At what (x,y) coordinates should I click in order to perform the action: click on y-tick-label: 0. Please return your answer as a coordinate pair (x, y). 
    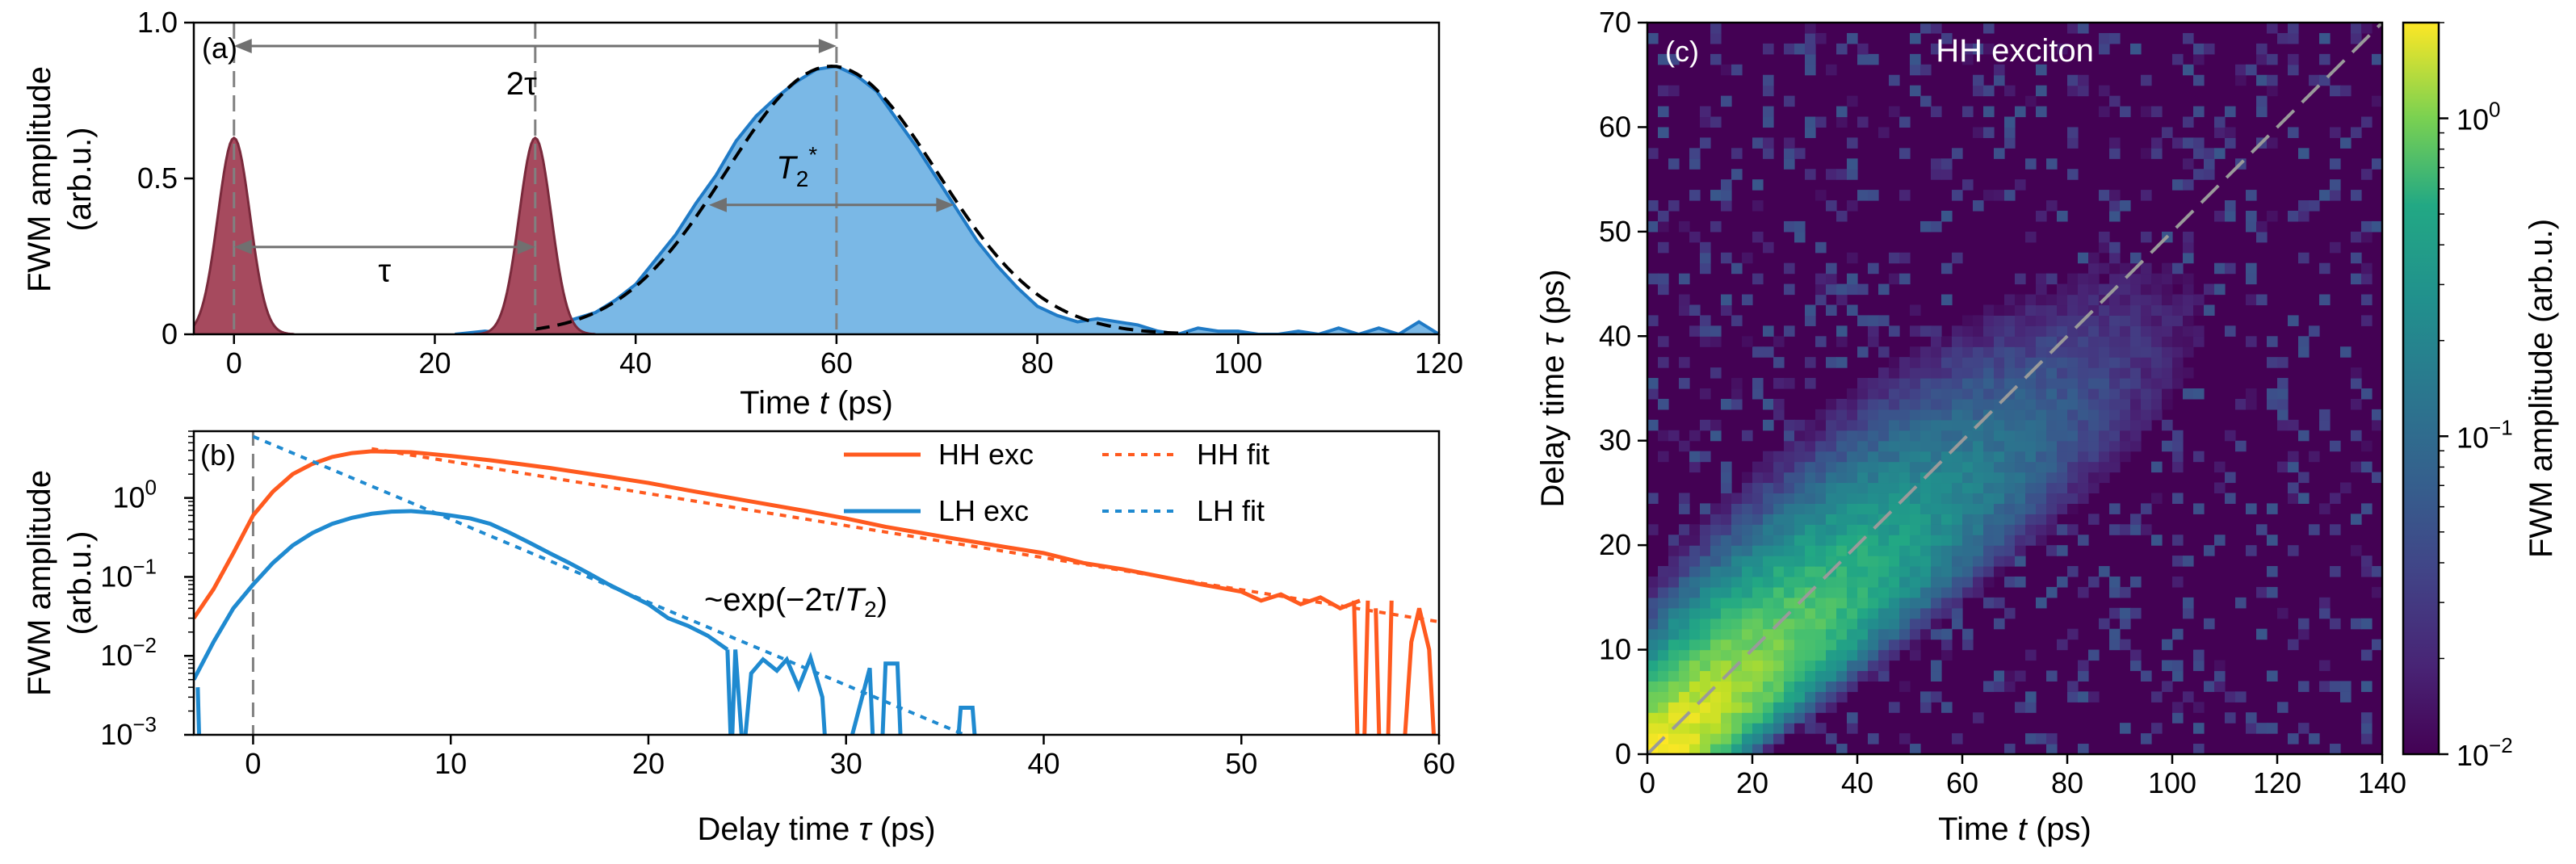
    Looking at the image, I should click on (170, 333).